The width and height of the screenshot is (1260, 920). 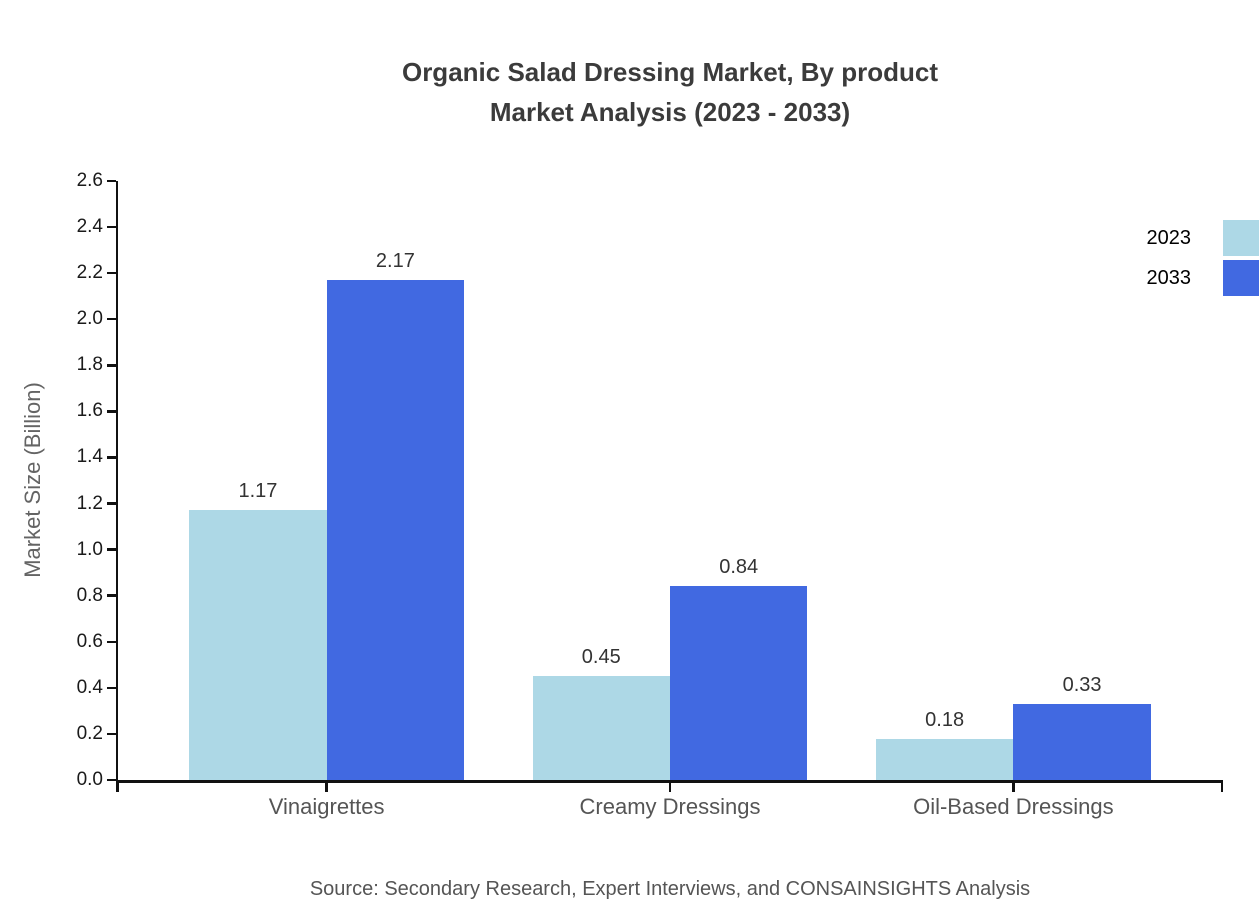 I want to click on y-tick-label: 1.6, so click(x=89, y=411).